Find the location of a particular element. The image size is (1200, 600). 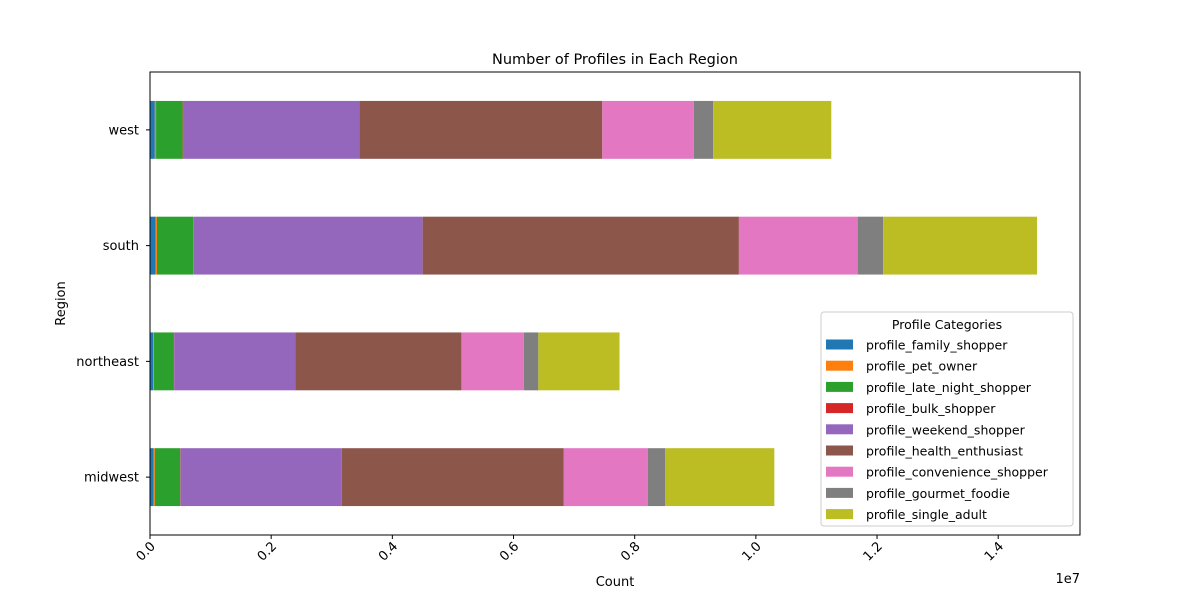

legend-swatch-profile_family_shopper is located at coordinates (839, 344).